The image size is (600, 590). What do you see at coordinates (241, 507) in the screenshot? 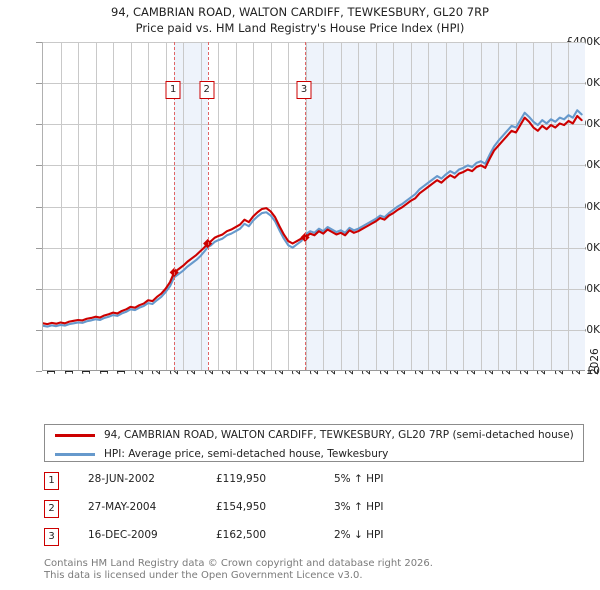
I see `sale-price-2: £154,950` at bounding box center [241, 507].